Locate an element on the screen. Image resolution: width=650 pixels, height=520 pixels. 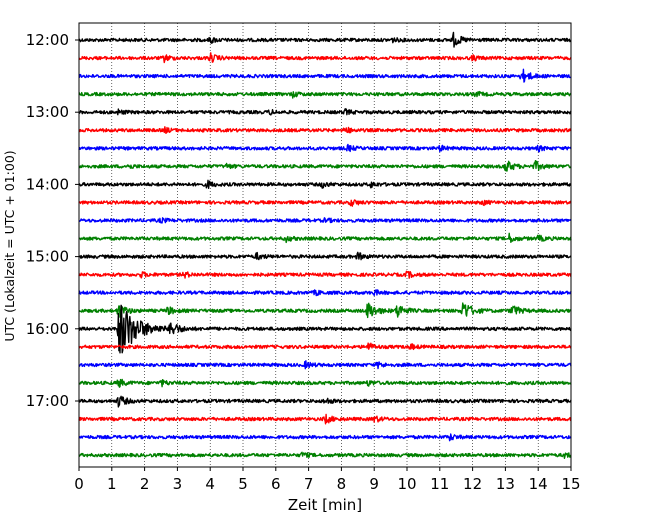
x-tick-label: 3 is located at coordinates (178, 484).